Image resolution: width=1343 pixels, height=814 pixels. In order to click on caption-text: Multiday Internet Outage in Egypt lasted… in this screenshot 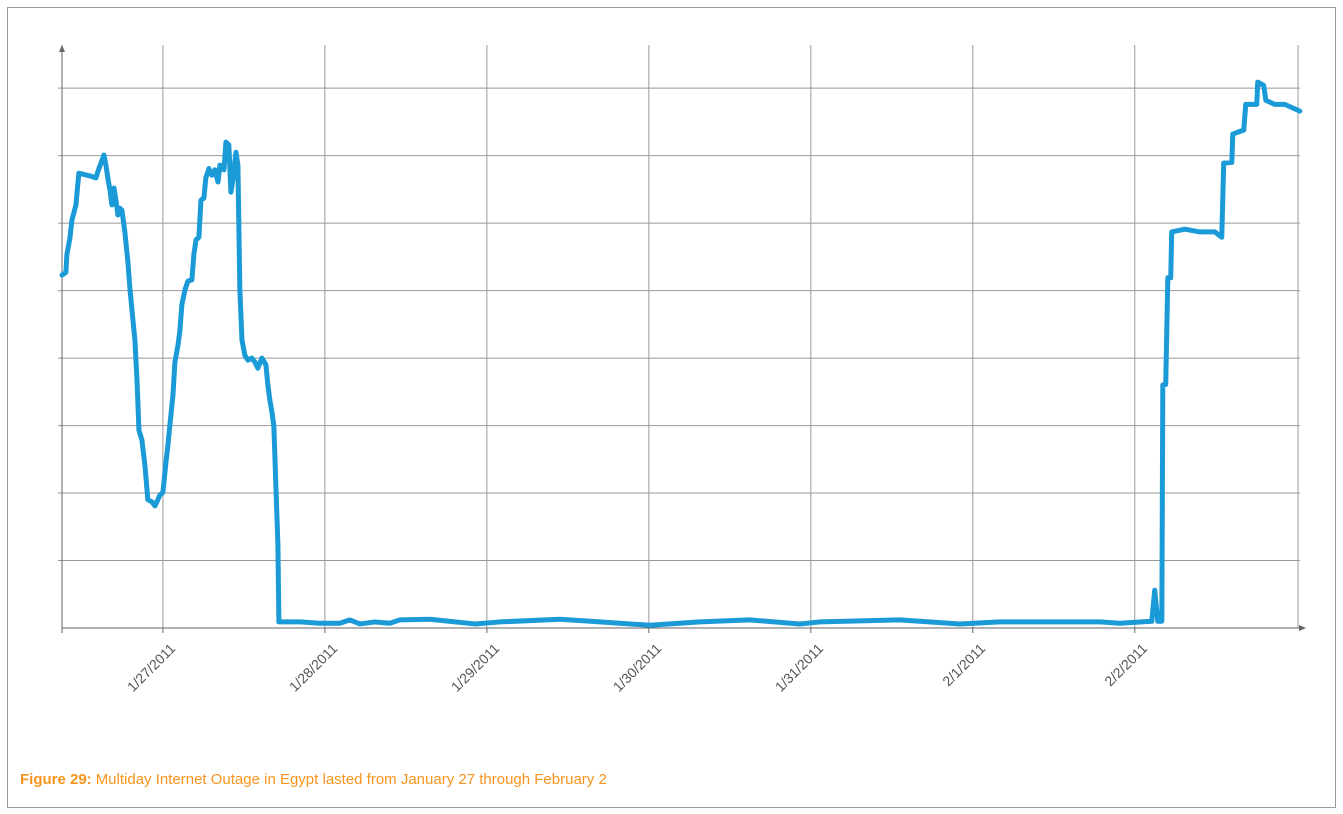, I will do `click(351, 779)`.